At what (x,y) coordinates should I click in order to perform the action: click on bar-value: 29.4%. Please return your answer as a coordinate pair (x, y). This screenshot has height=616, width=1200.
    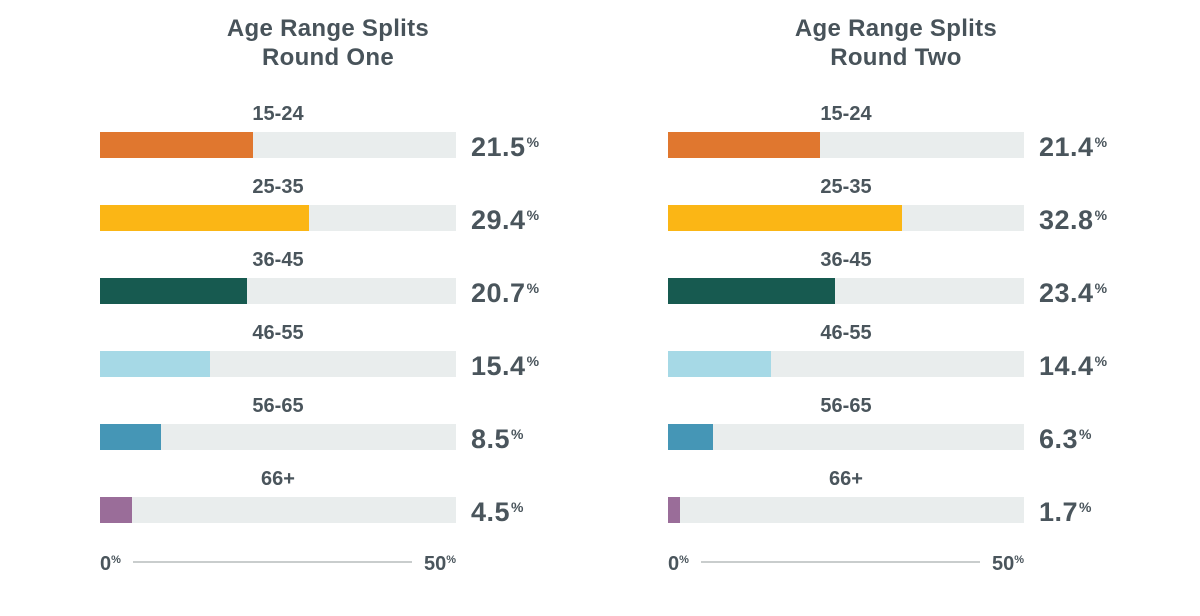
    Looking at the image, I should click on (505, 218).